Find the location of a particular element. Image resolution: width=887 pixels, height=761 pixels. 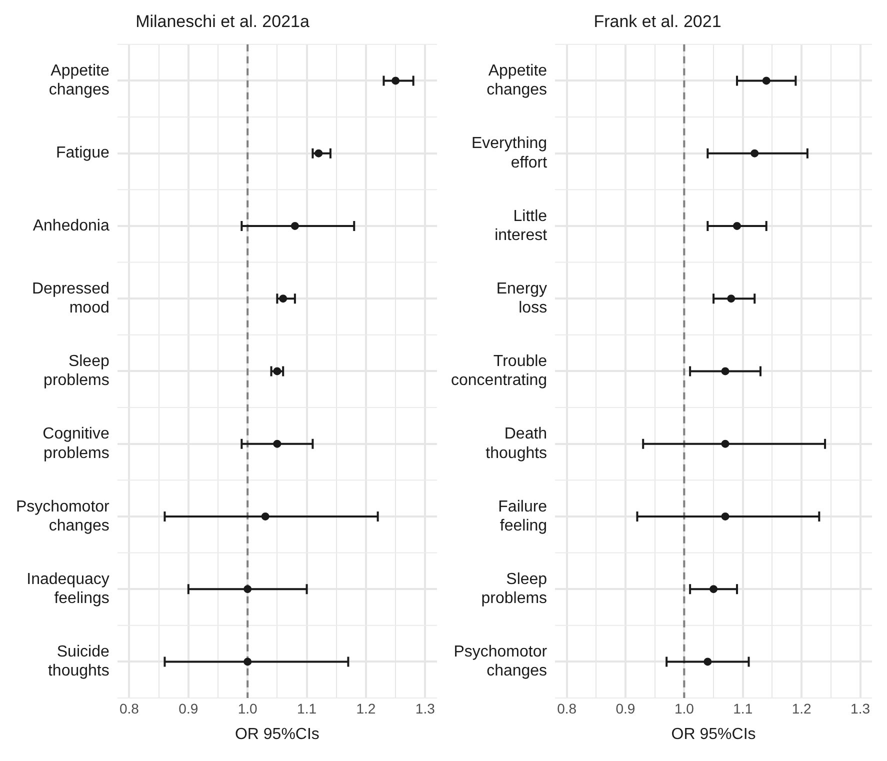

y-tick-label: Anhedonia is located at coordinates (71, 225).